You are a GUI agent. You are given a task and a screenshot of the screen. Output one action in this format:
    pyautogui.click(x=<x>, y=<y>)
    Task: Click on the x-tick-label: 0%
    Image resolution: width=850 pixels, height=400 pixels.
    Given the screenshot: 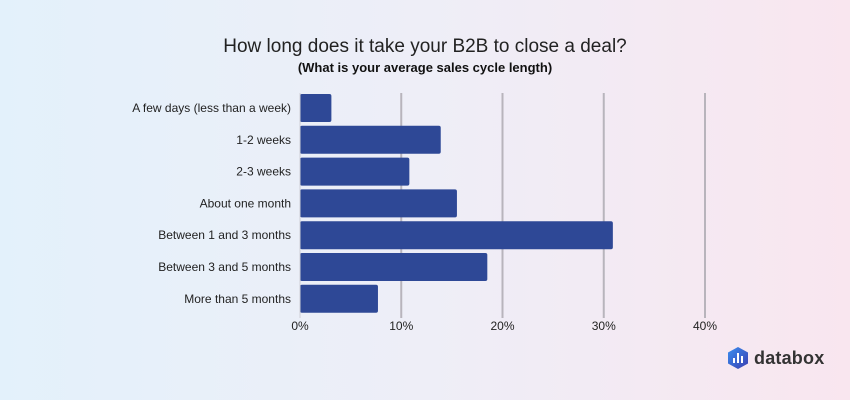 What is the action you would take?
    pyautogui.click(x=300, y=326)
    